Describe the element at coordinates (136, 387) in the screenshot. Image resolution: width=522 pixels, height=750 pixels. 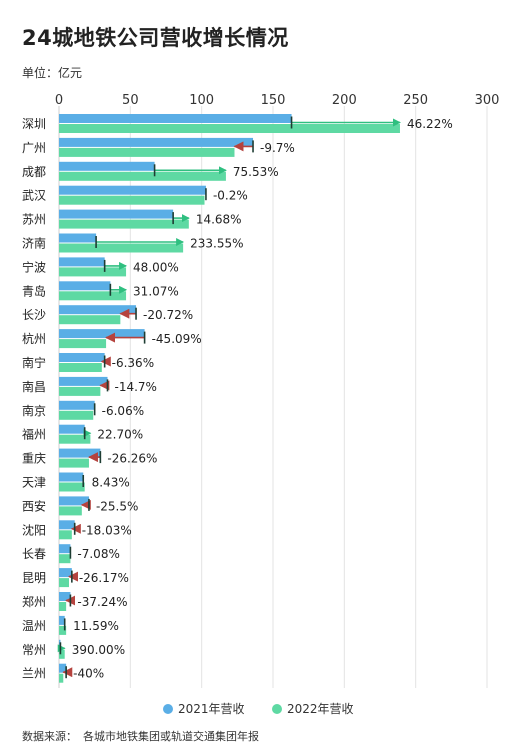
I see `data-label: -14.7%` at that location.